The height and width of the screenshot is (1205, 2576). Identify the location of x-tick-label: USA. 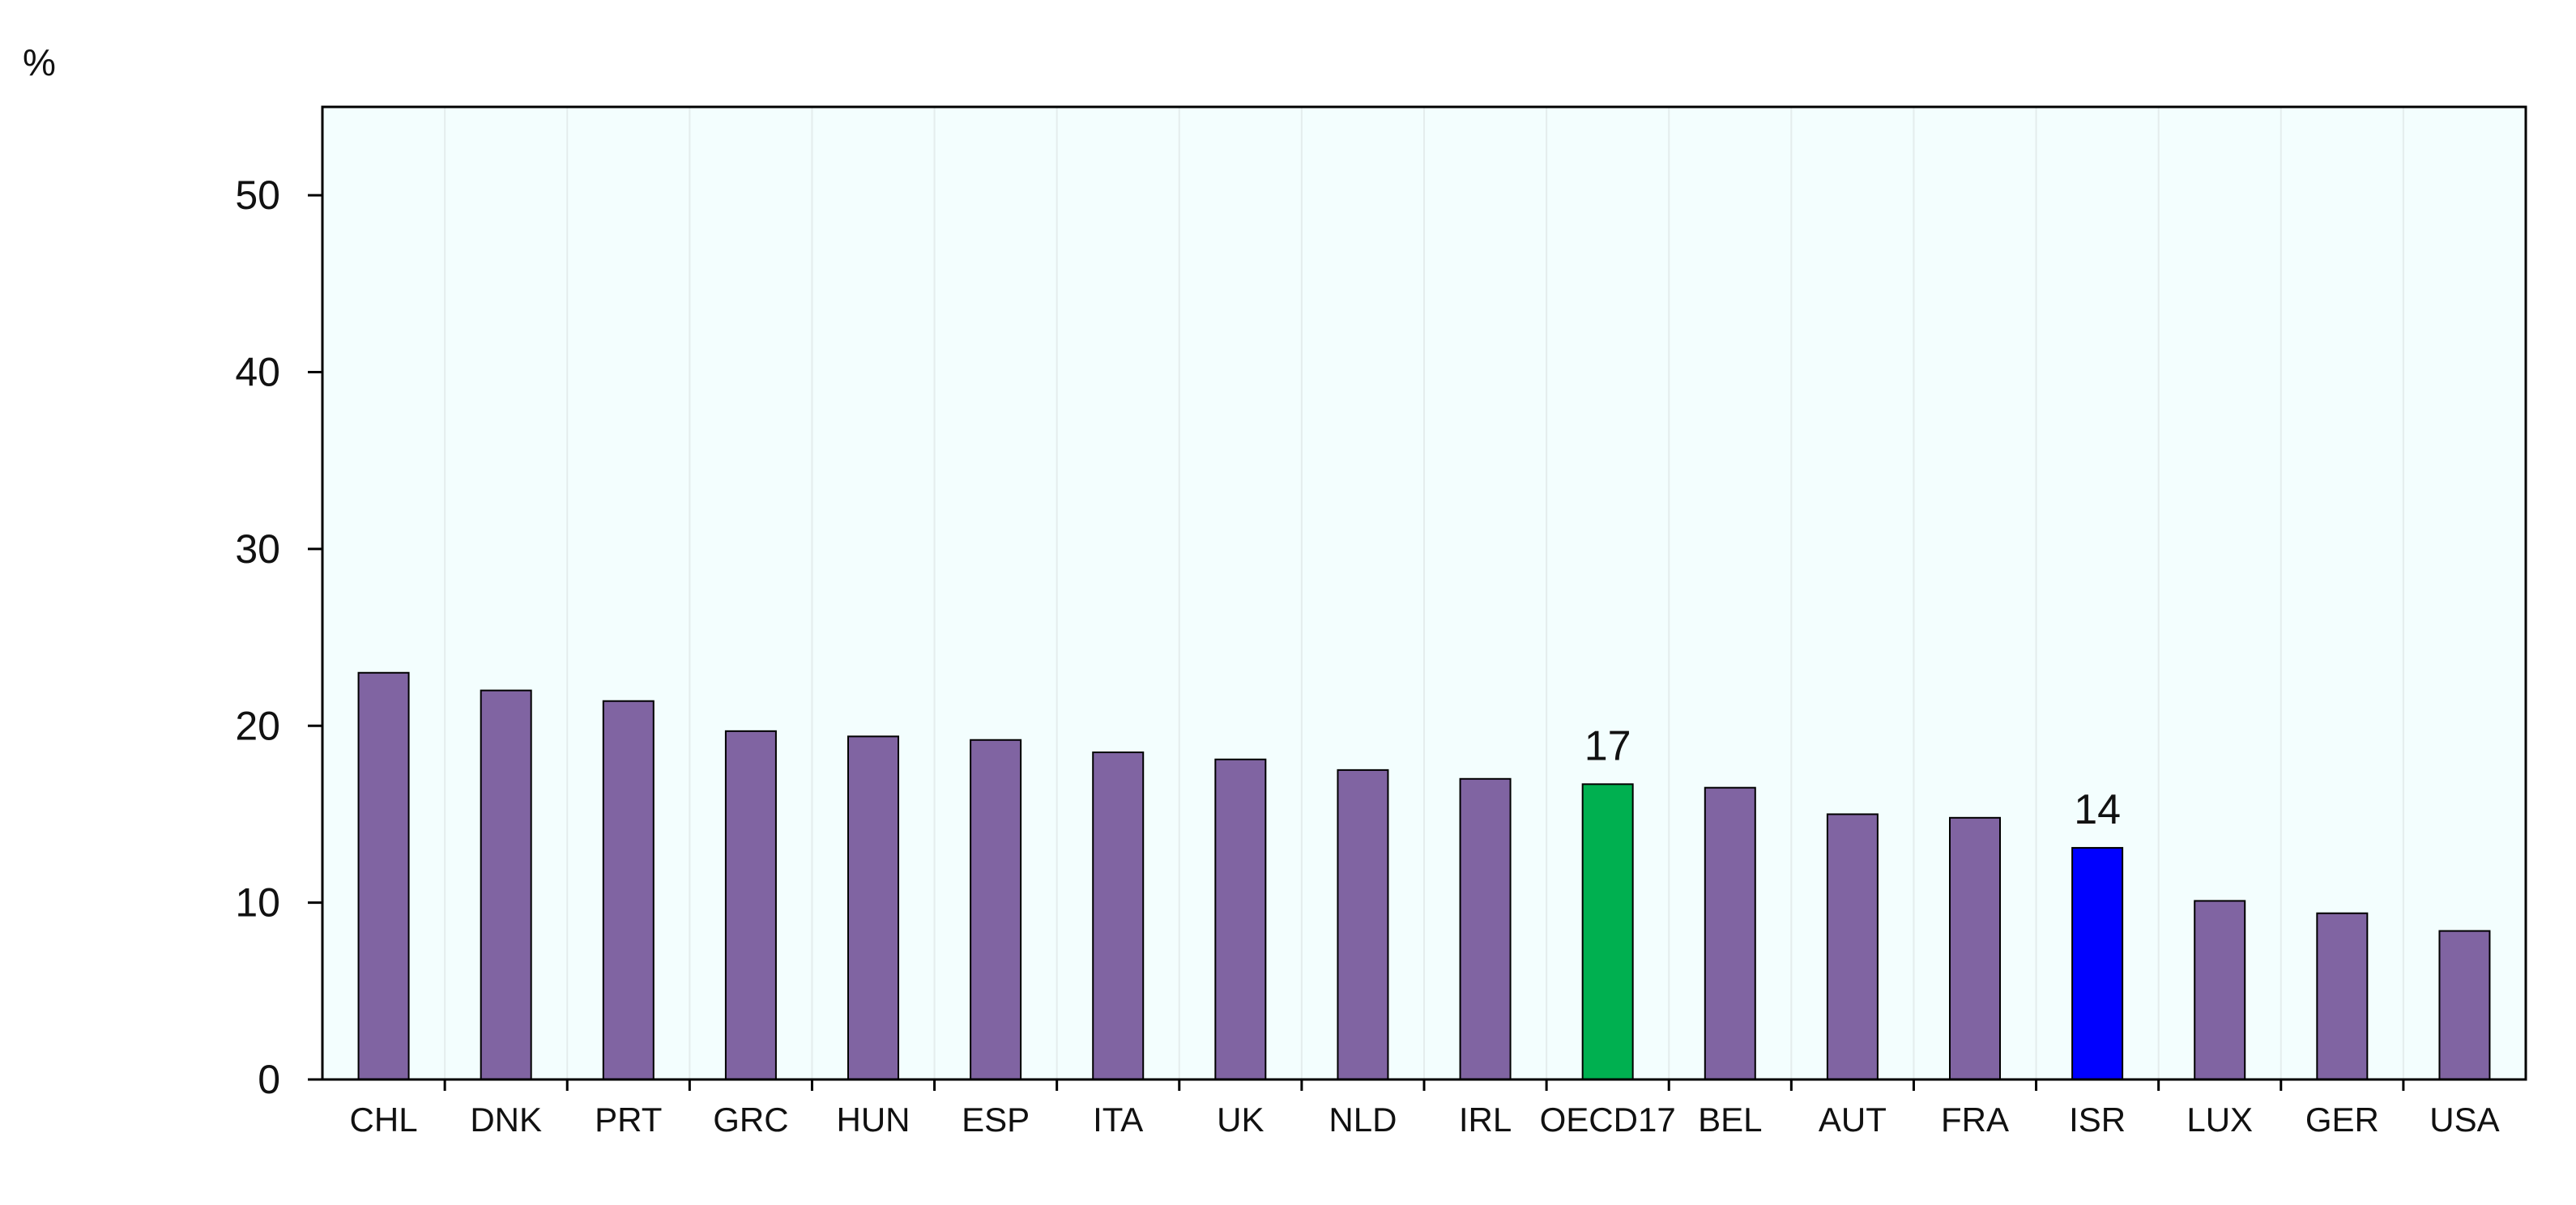
(2464, 1120).